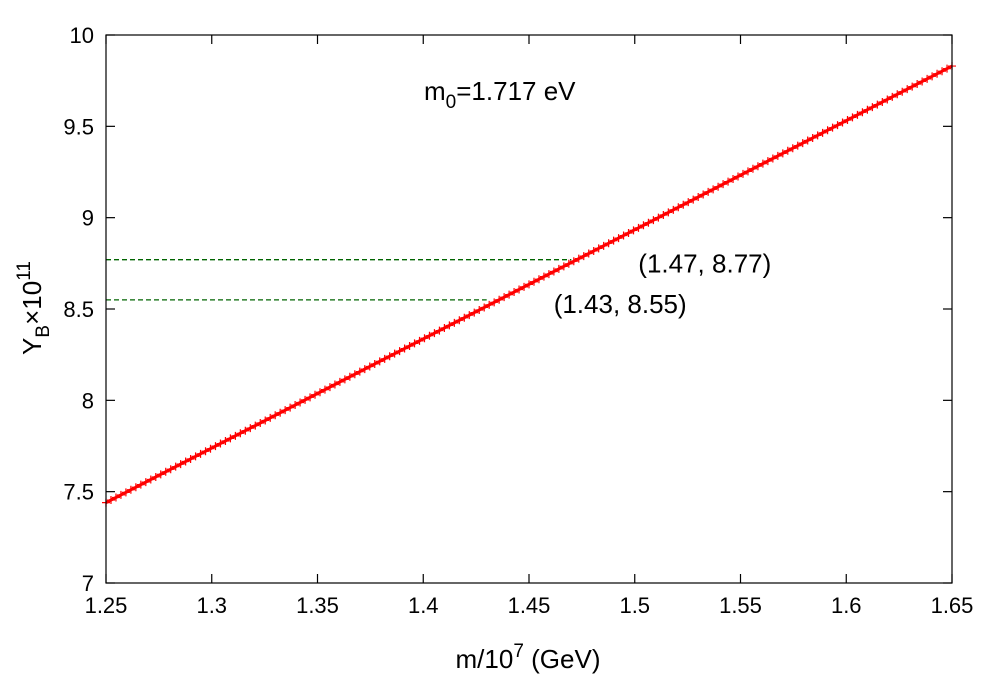 This screenshot has height=700, width=1000. What do you see at coordinates (88, 583) in the screenshot?
I see `y-tick-label: 7` at bounding box center [88, 583].